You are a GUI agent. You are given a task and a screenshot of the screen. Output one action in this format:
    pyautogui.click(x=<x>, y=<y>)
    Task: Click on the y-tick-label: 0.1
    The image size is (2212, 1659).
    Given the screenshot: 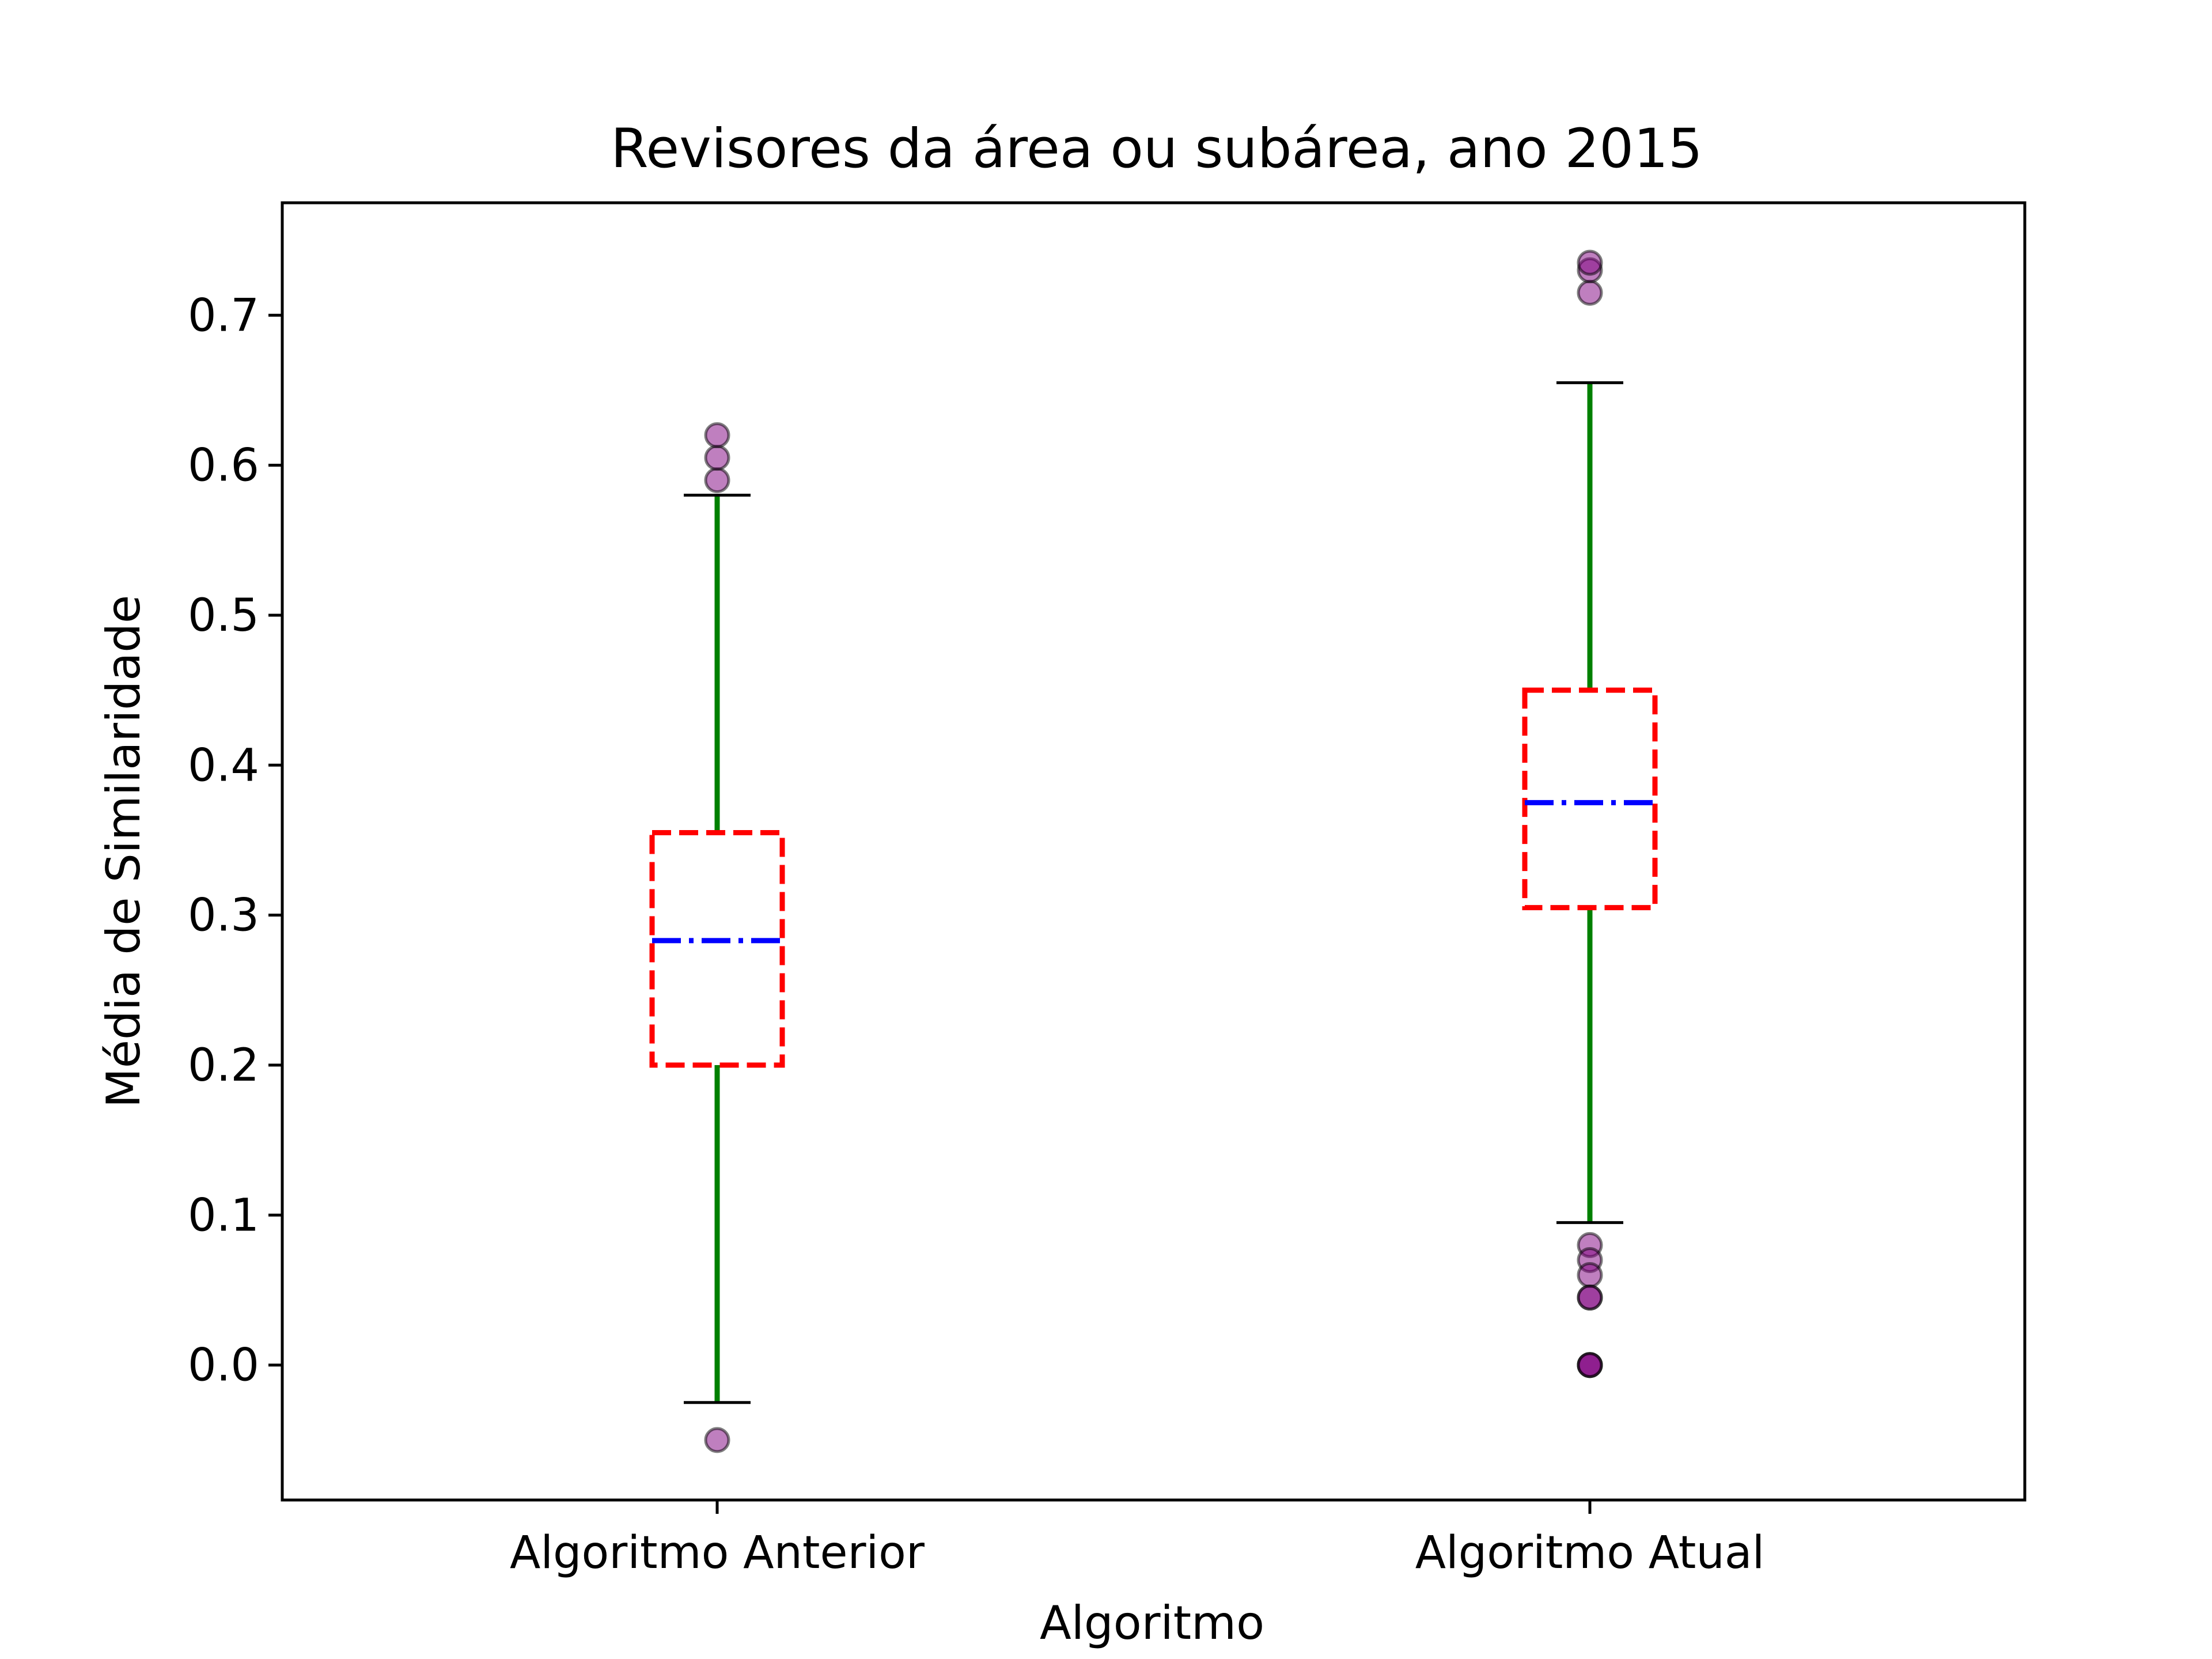 What is the action you would take?
    pyautogui.click(x=223, y=1215)
    